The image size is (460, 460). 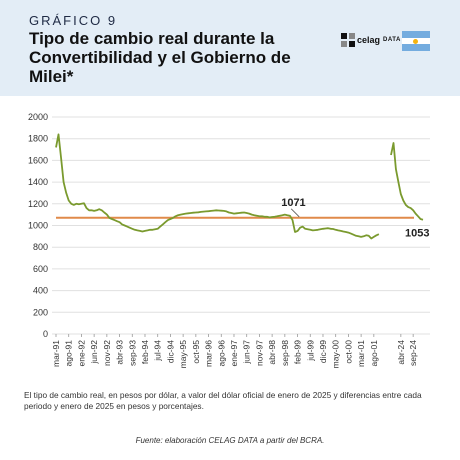 I want to click on x-tick-label: oct-95, so click(x=196, y=352).